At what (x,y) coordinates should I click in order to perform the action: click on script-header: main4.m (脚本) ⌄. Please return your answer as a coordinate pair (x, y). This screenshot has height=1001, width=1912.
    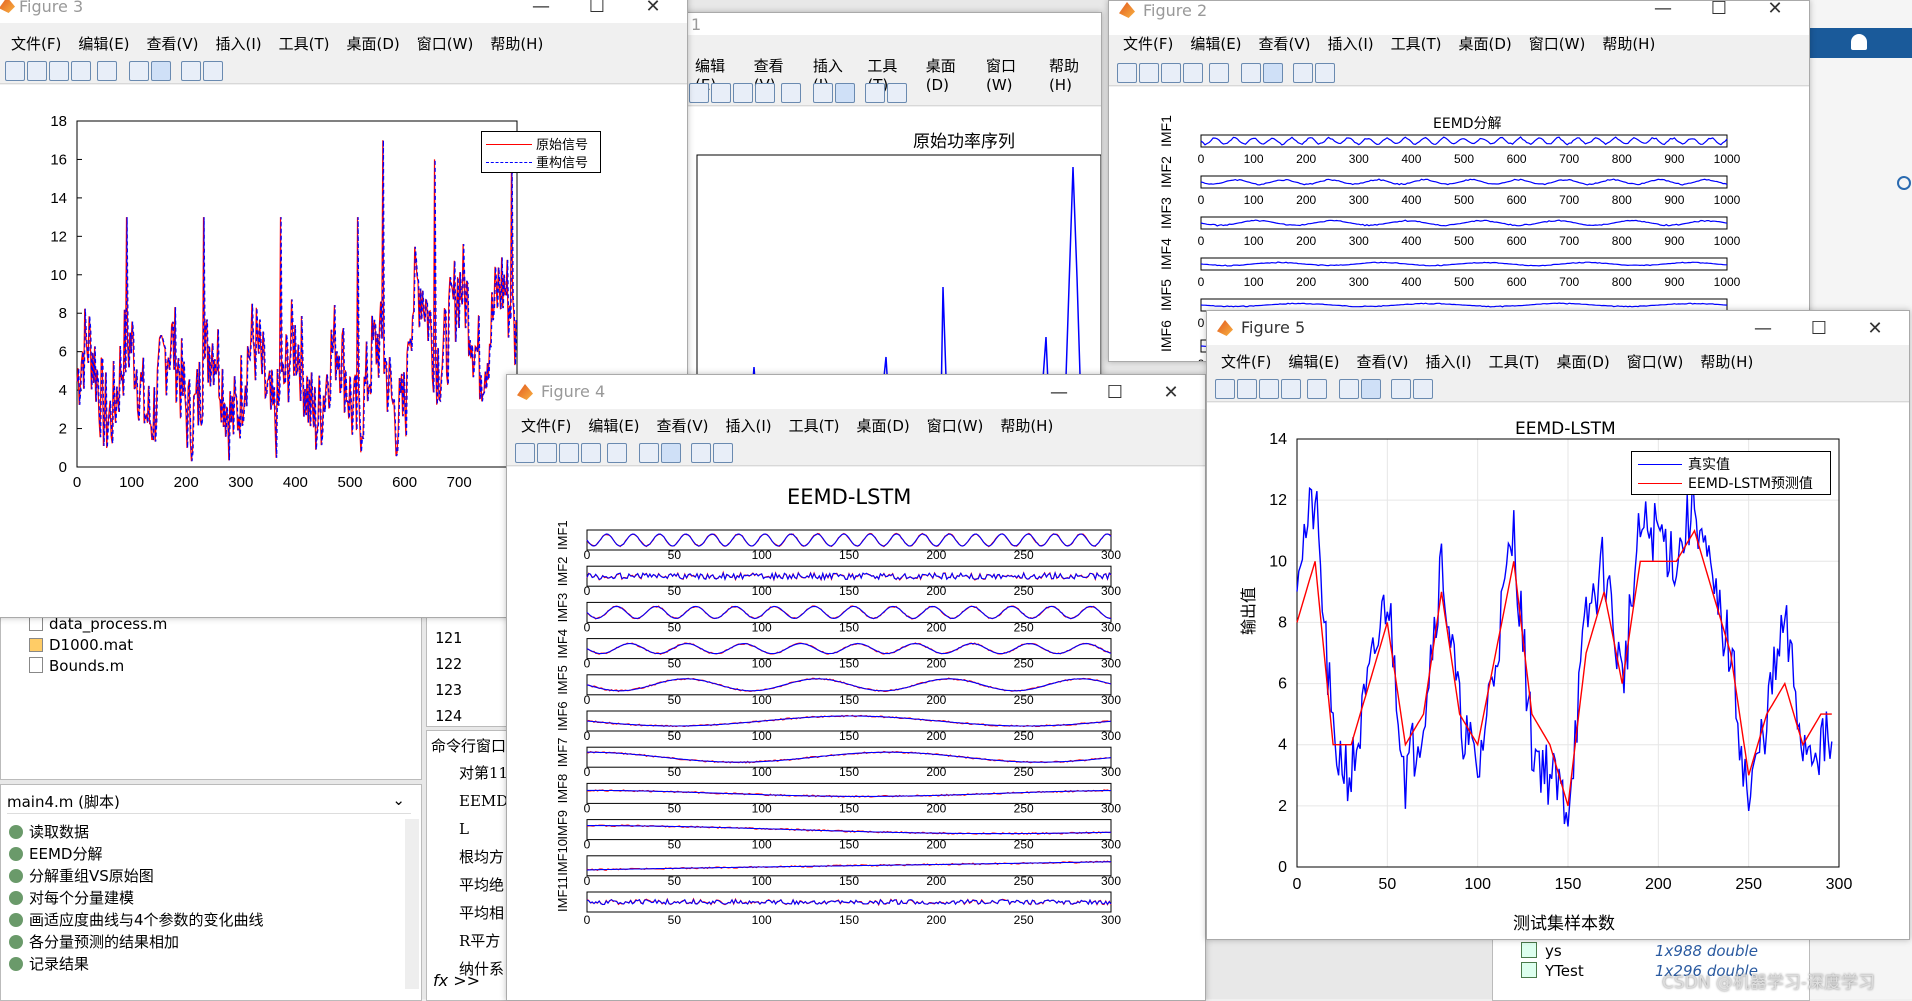
    Looking at the image, I should click on (209, 802).